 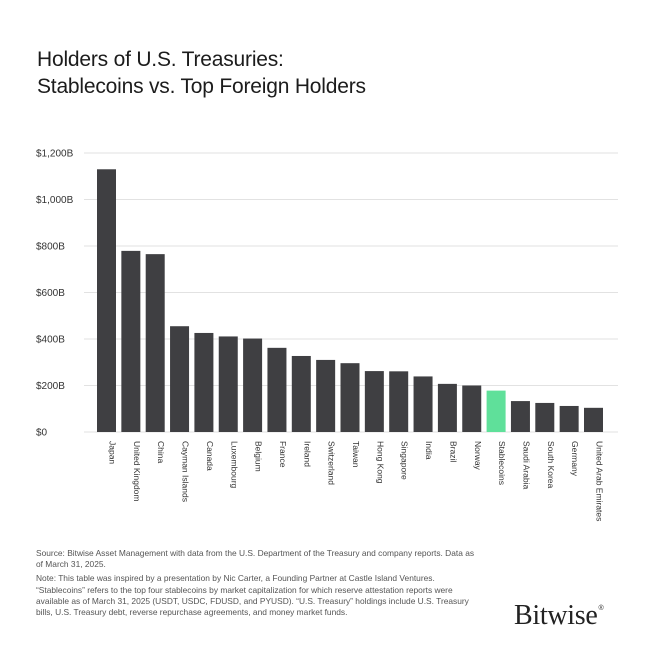 I want to click on x-category-label: Belgium, so click(x=259, y=456).